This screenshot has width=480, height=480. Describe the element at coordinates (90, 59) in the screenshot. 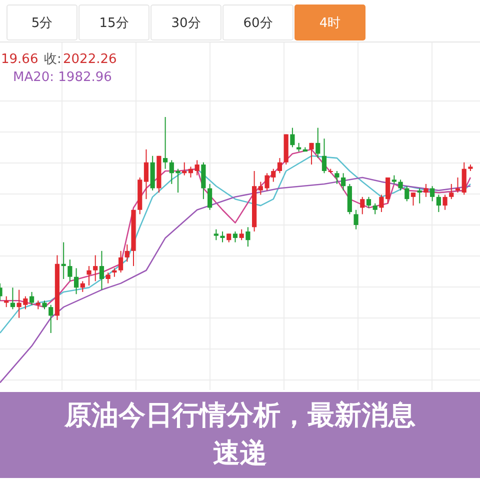

I see `text: 2022.26` at that location.